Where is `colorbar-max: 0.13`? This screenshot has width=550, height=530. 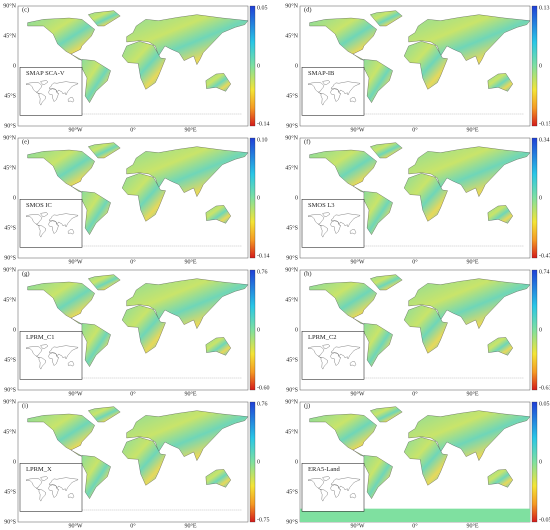 colorbar-max: 0.13 is located at coordinates (544, 8).